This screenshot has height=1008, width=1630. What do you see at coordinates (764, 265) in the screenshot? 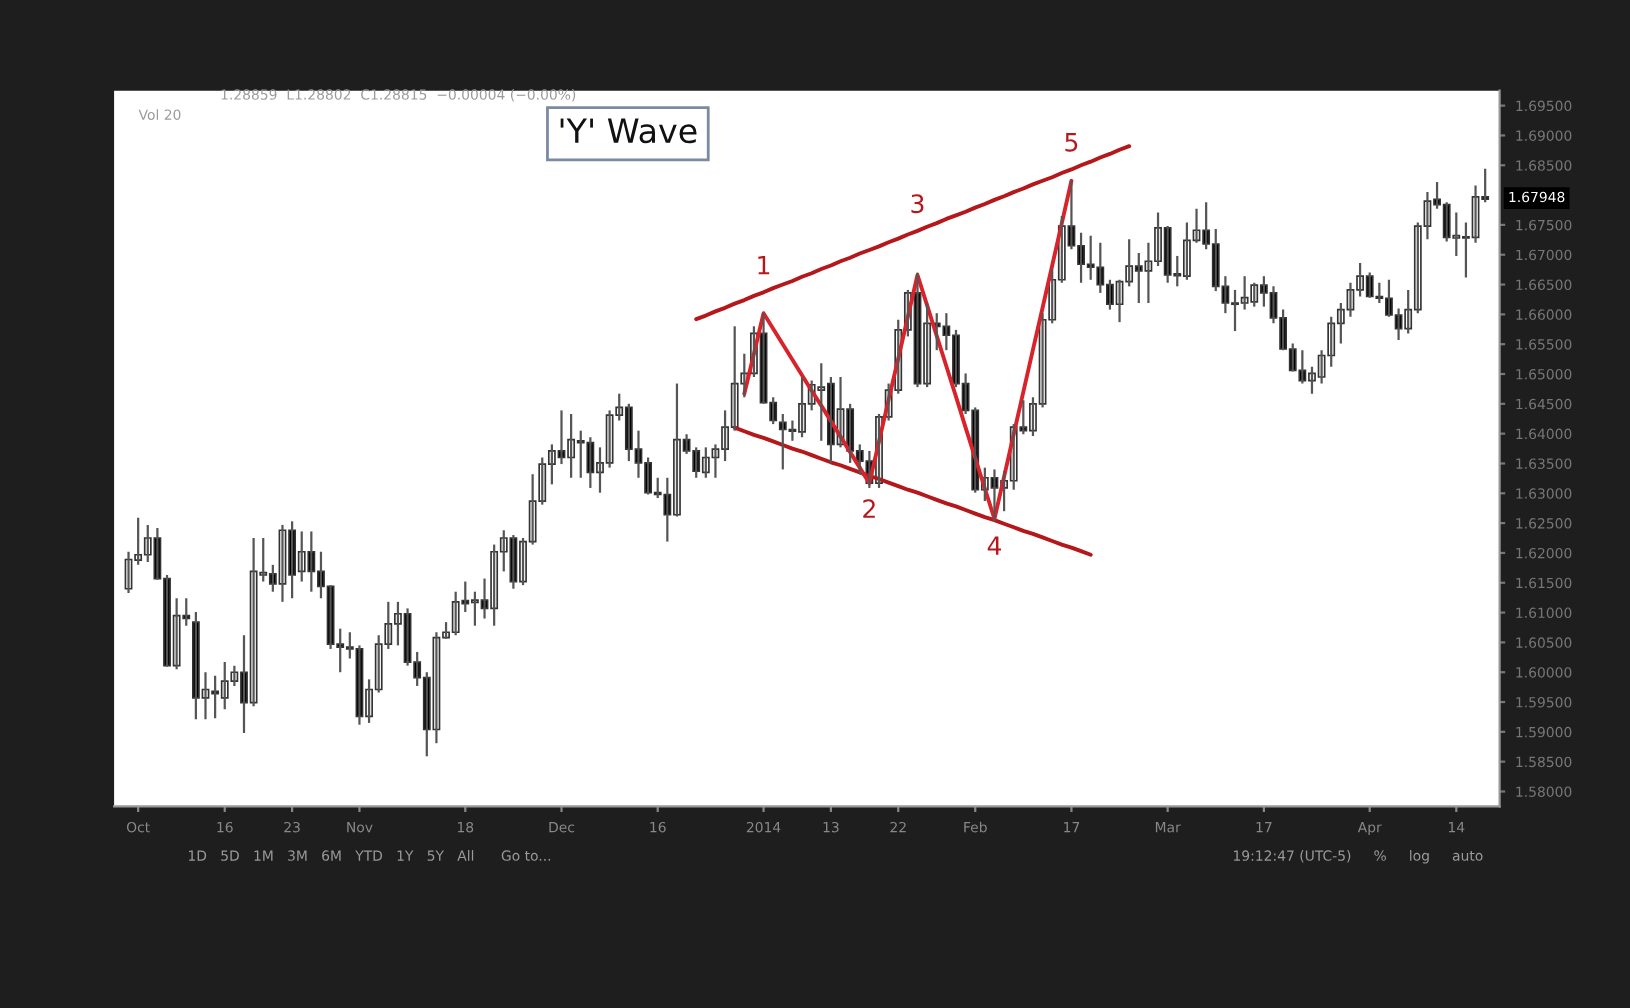
I see `annotation: 1` at bounding box center [764, 265].